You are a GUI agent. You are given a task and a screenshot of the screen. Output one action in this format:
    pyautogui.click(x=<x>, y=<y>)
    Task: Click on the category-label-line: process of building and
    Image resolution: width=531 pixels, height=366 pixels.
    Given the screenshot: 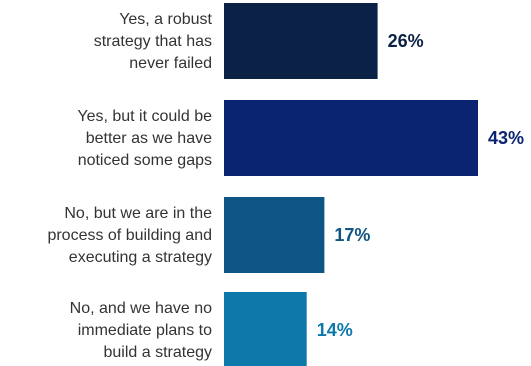 What is the action you would take?
    pyautogui.click(x=129, y=235)
    